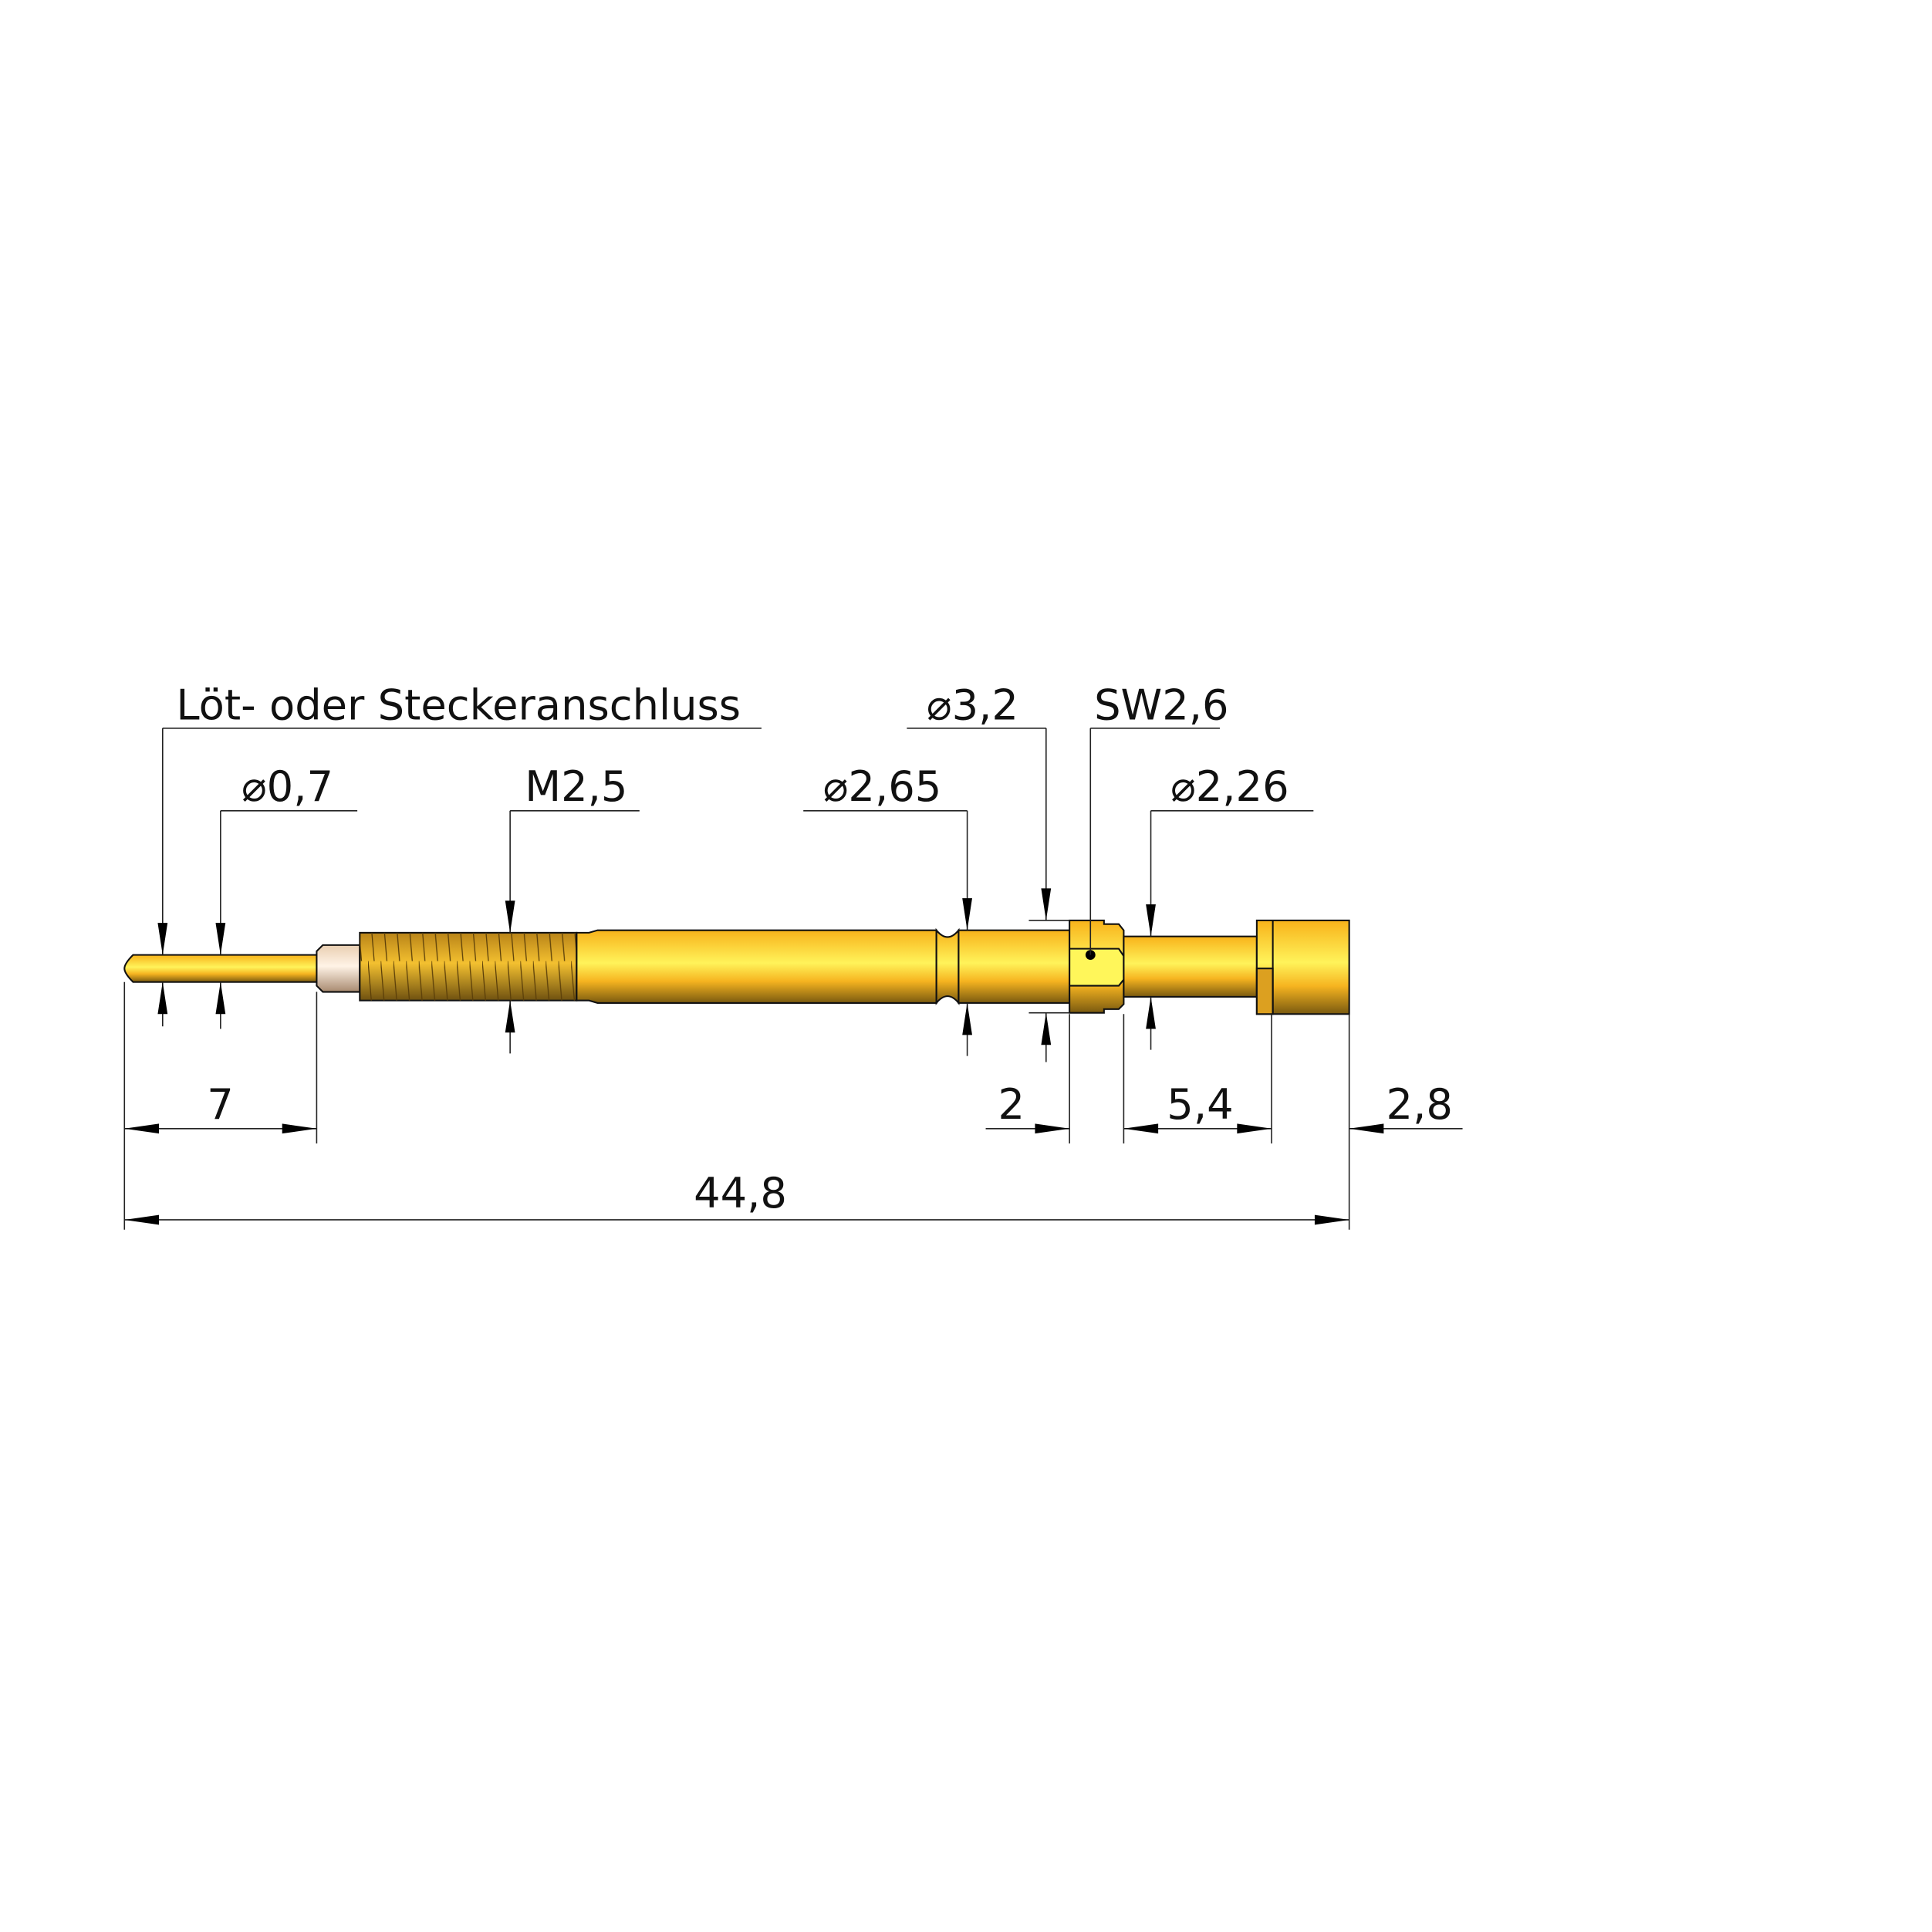  I want to click on label-pin-diameter: ⌀0,7, so click(287, 786).